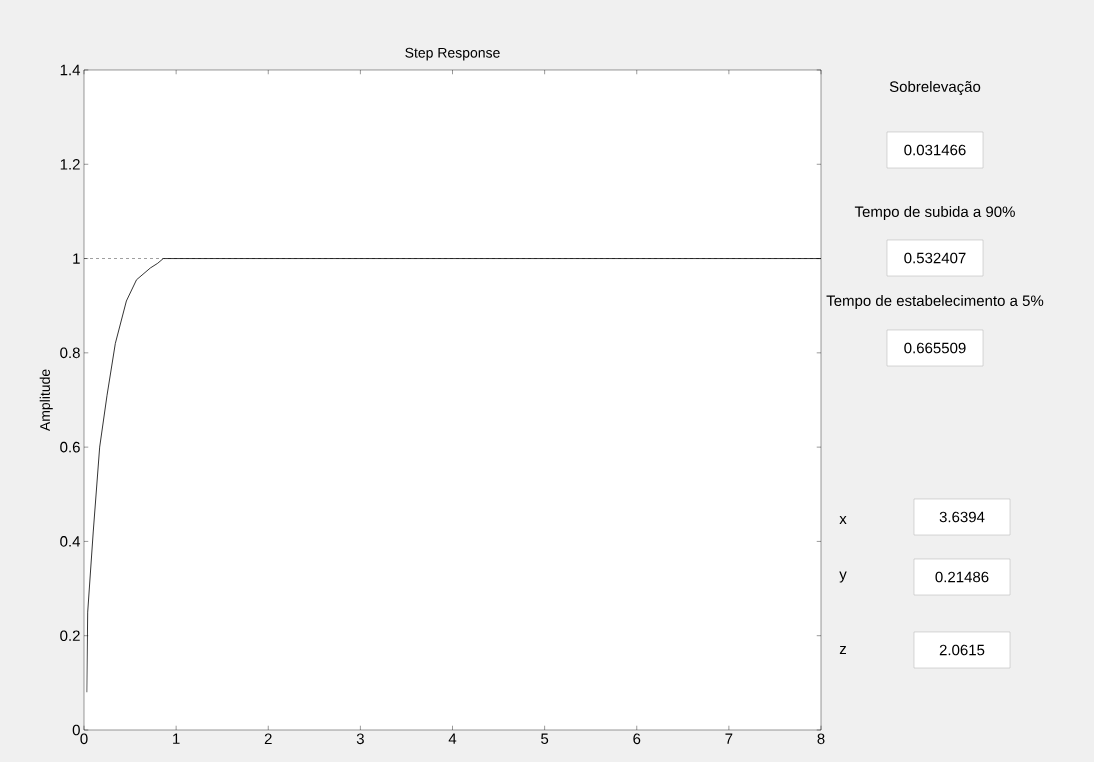  What do you see at coordinates (935, 88) in the screenshot?
I see `text: Sobrelevação` at bounding box center [935, 88].